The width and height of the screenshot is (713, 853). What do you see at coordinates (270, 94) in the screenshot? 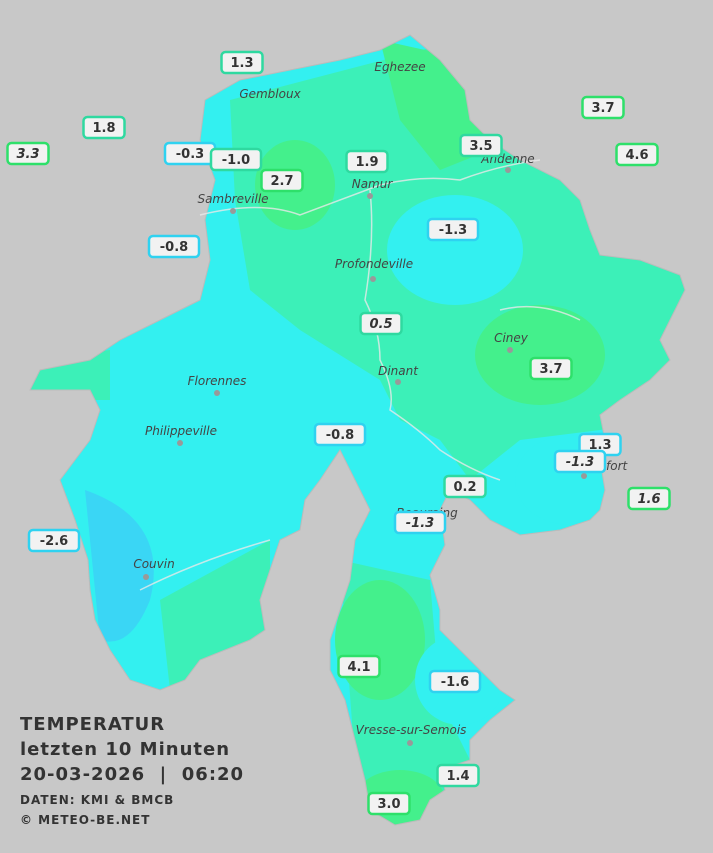
I see `city-name: Gembloux` at bounding box center [270, 94].